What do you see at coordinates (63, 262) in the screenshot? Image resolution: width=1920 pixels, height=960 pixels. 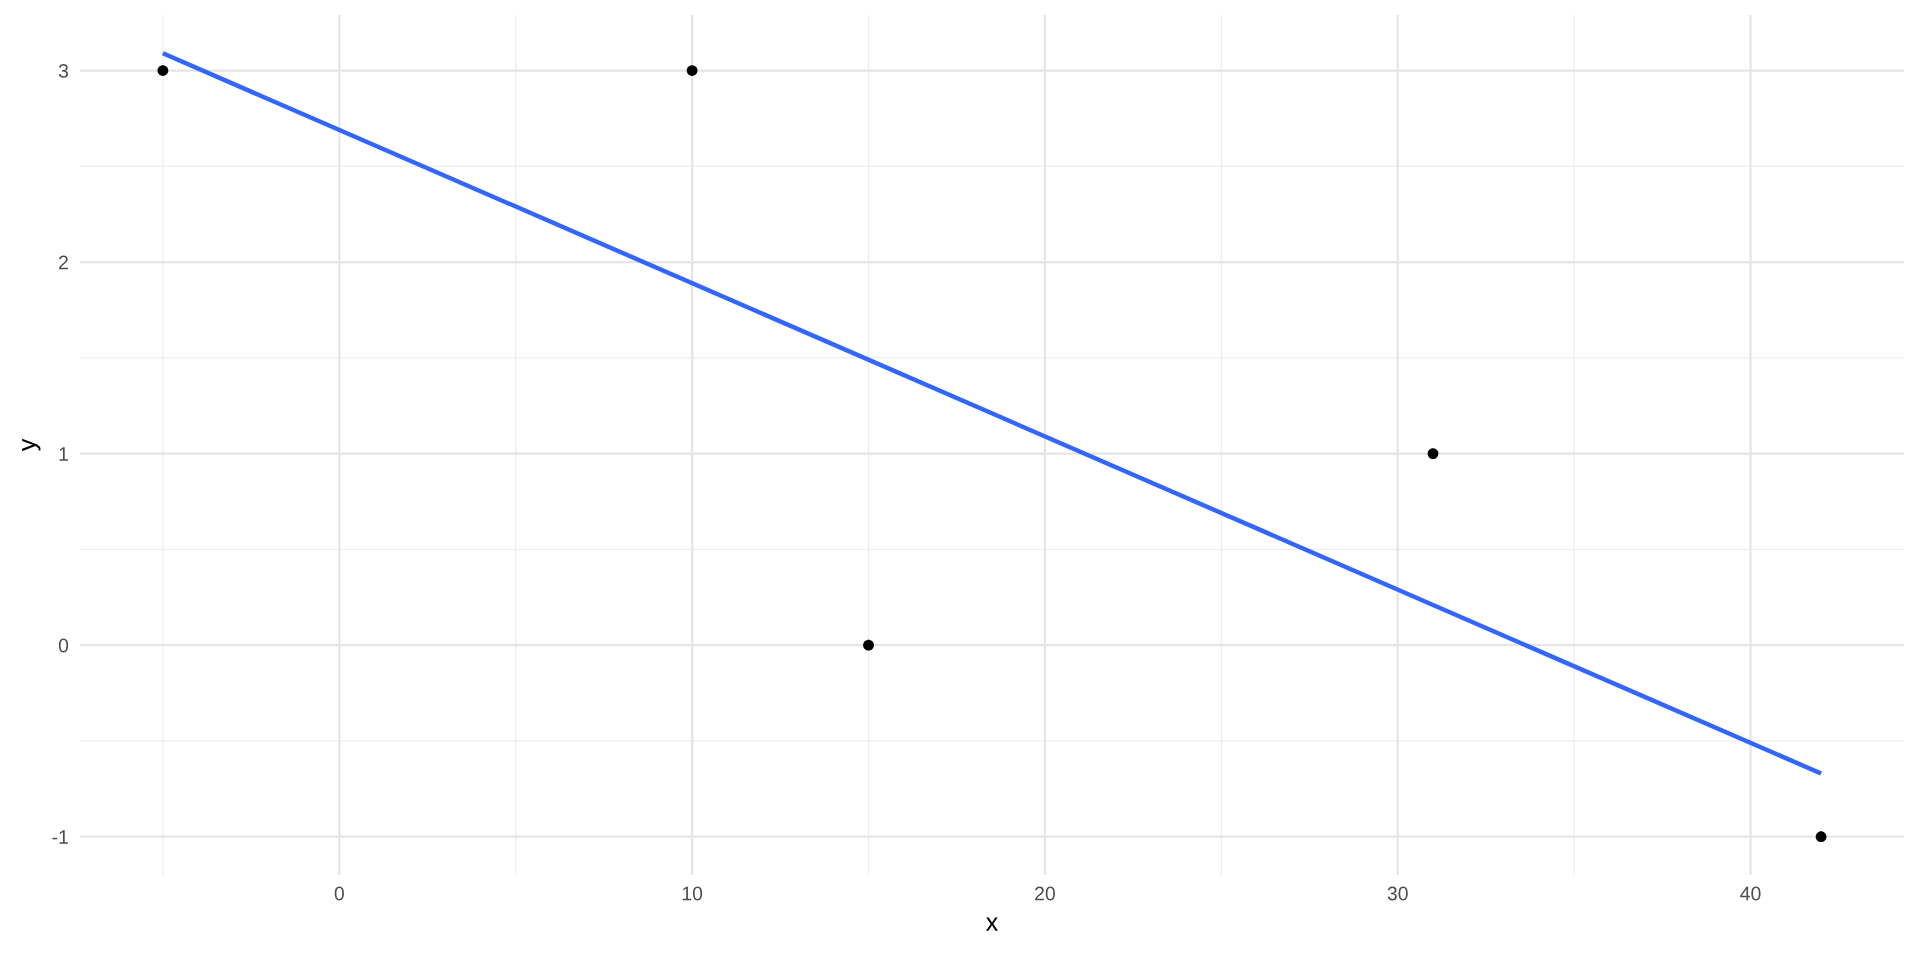 I see `y-tick-label: 2` at bounding box center [63, 262].